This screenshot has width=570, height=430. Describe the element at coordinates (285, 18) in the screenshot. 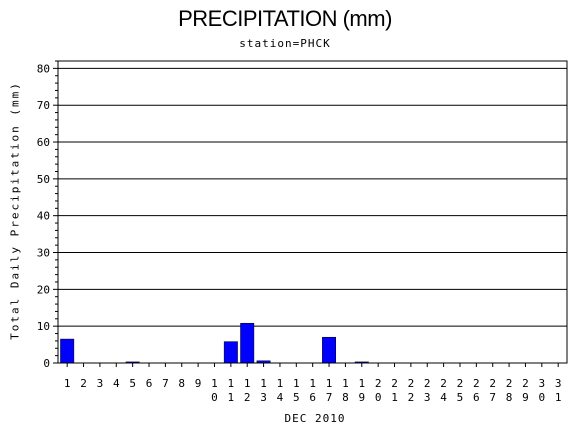

I see `chart-title: PRECIPITATION (mm)` at that location.